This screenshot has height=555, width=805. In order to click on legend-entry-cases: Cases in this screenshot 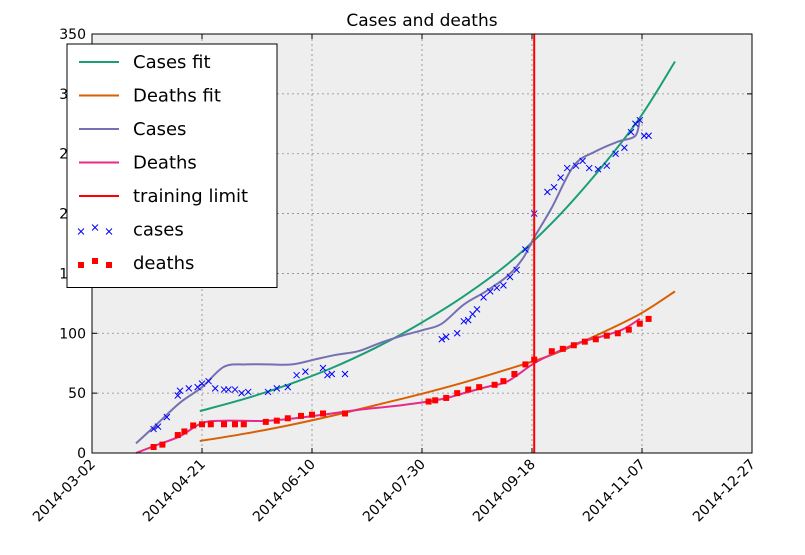, I will do `click(132, 129)`.